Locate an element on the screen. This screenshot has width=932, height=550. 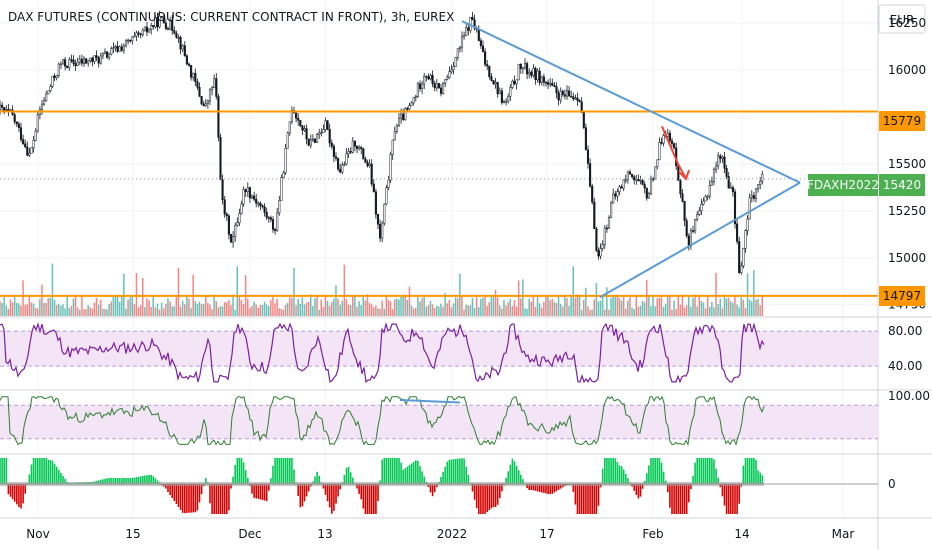
currency-badge is located at coordinates (902, 19).